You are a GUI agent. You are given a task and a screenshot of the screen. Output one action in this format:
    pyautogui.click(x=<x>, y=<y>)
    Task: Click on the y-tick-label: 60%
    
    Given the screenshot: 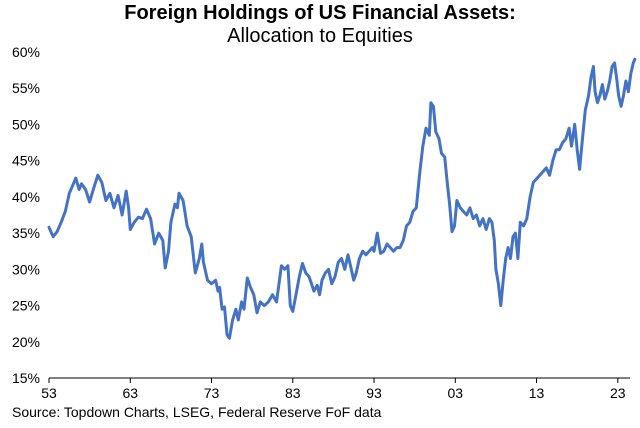 What is the action you would take?
    pyautogui.click(x=26, y=52)
    